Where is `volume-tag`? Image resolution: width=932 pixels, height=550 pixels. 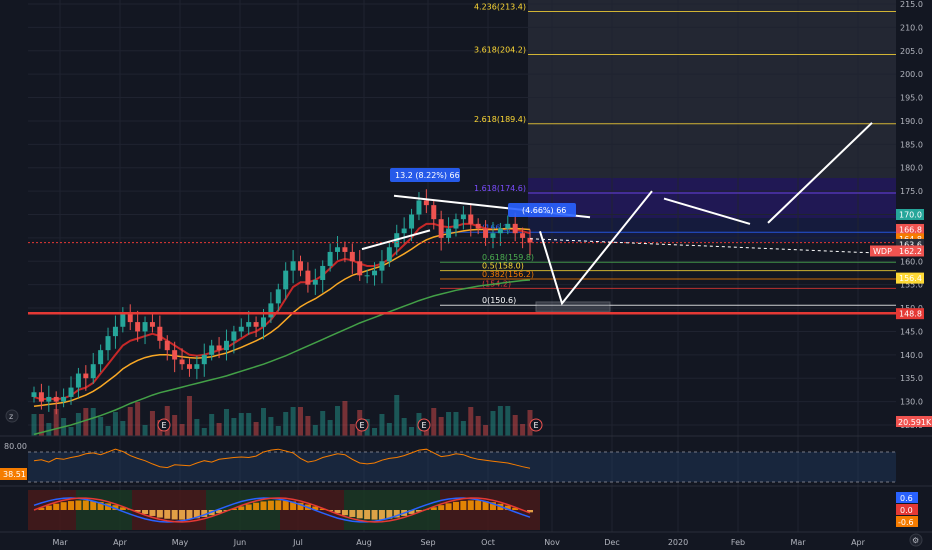 volume-tag is located at coordinates (914, 421).